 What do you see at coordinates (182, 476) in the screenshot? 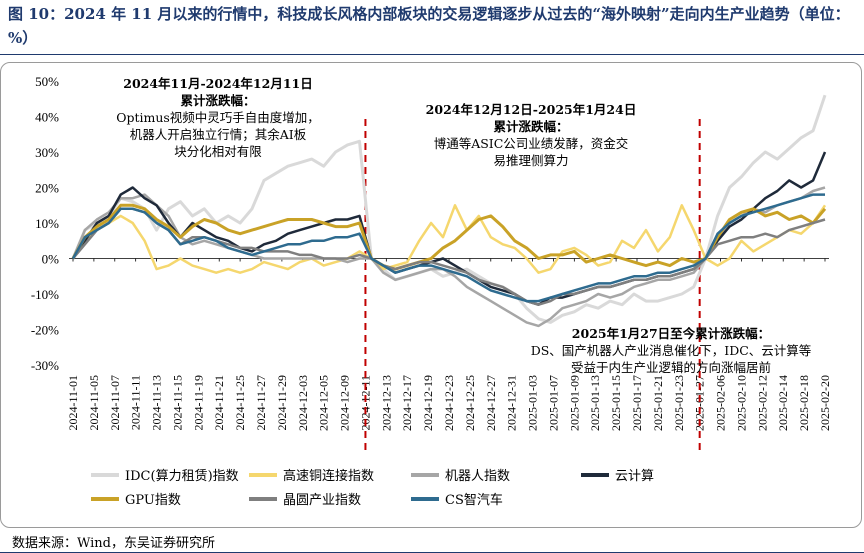
I see `legend-label-idc: IDC(算力租赁)指数` at bounding box center [182, 476].